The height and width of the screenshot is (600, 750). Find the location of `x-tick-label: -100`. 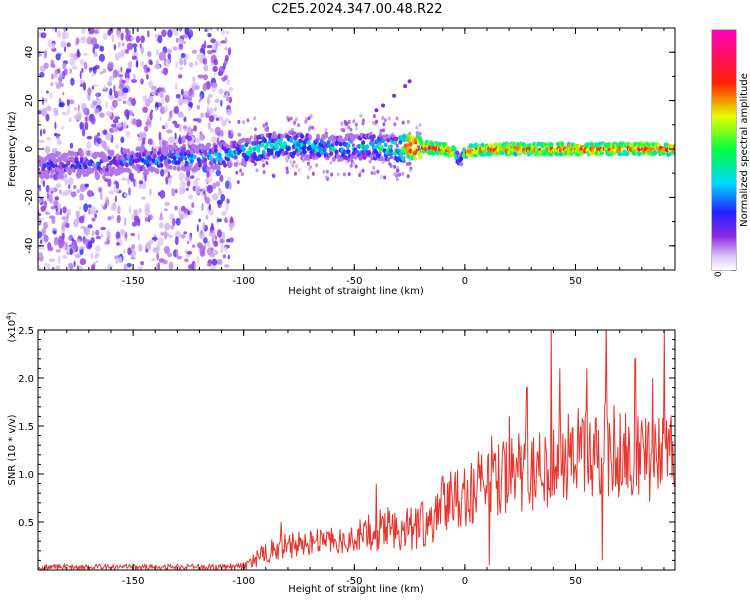

x-tick-label: -100 is located at coordinates (243, 281).